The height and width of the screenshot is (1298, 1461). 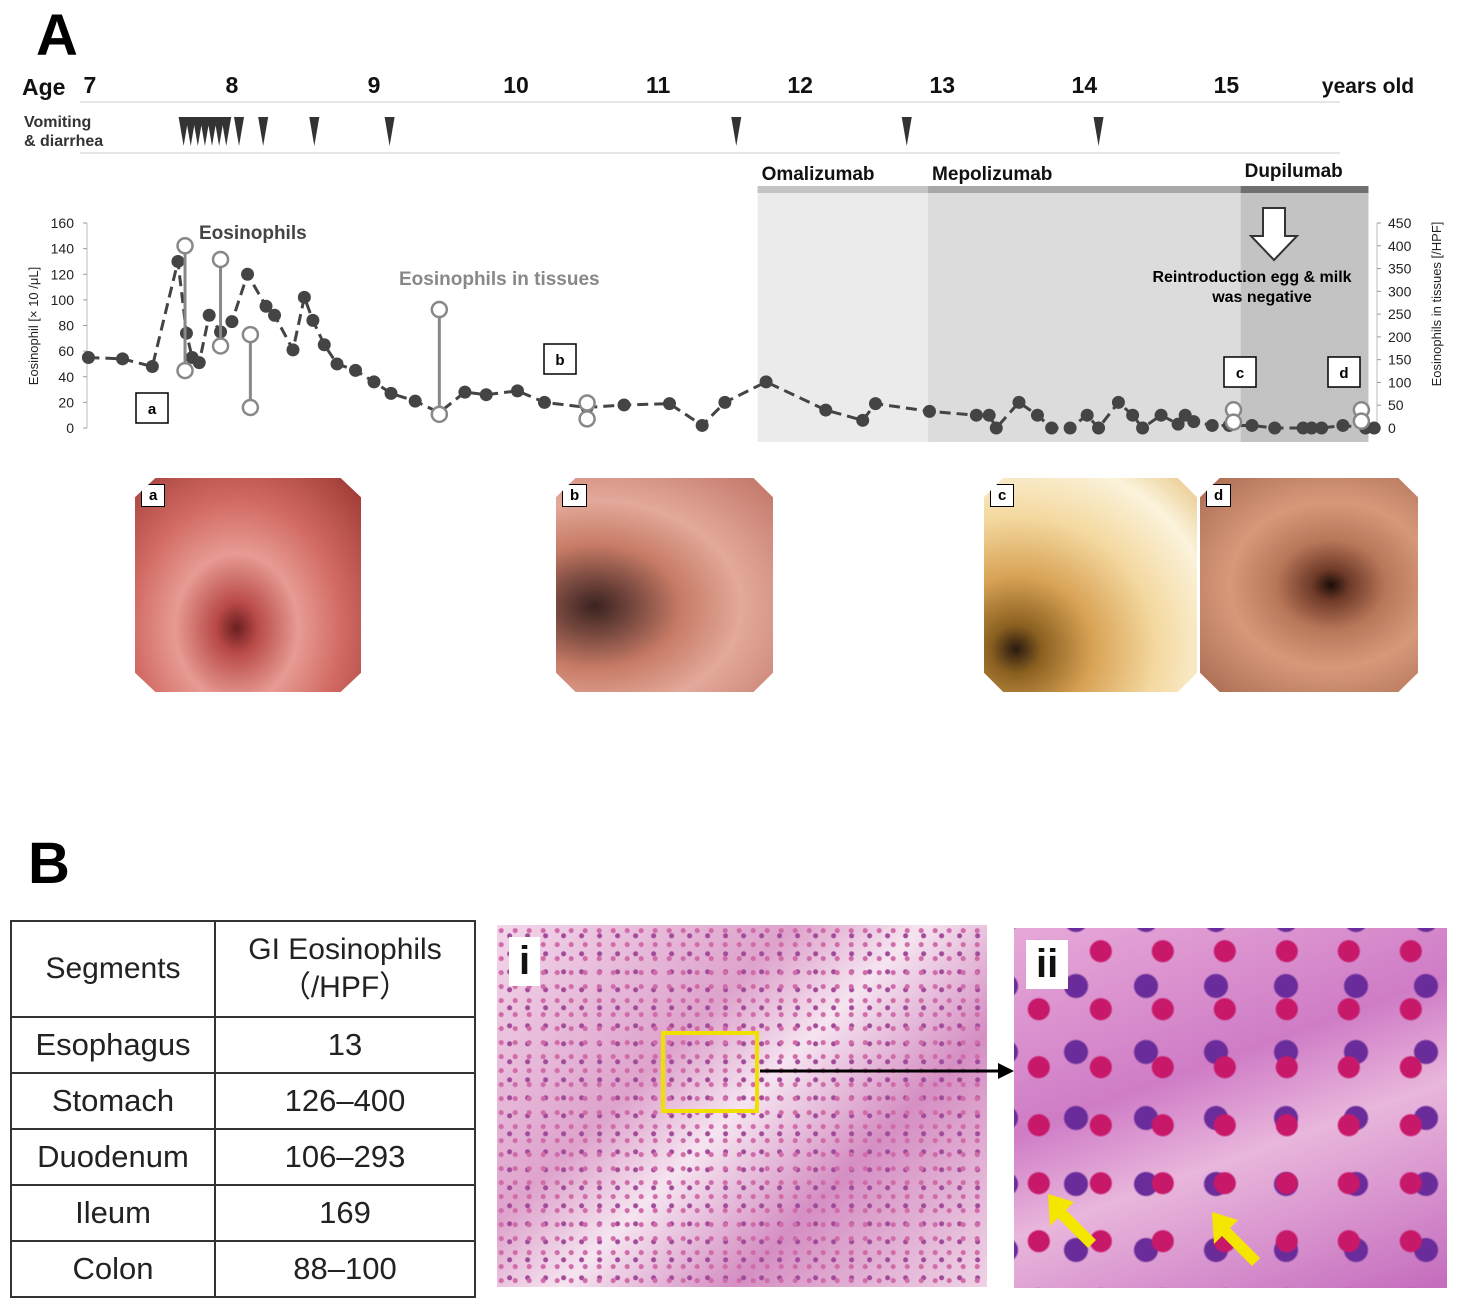 I want to click on value-cell: 169, so click(x=345, y=1213).